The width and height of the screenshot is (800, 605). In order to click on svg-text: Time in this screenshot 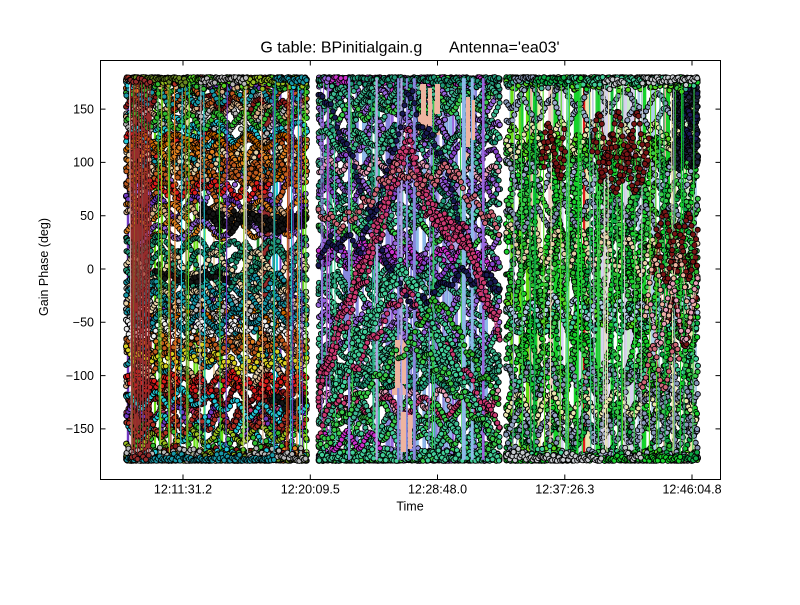, I will do `click(409, 507)`.